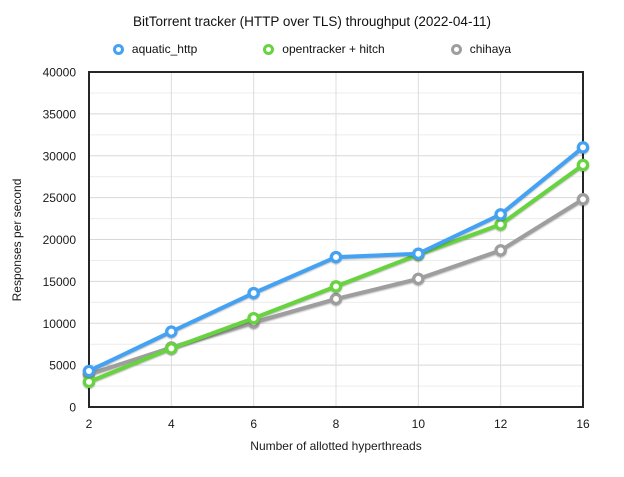 Image resolution: width=624 pixels, height=477 pixels. I want to click on svg-text: 16, so click(583, 424).